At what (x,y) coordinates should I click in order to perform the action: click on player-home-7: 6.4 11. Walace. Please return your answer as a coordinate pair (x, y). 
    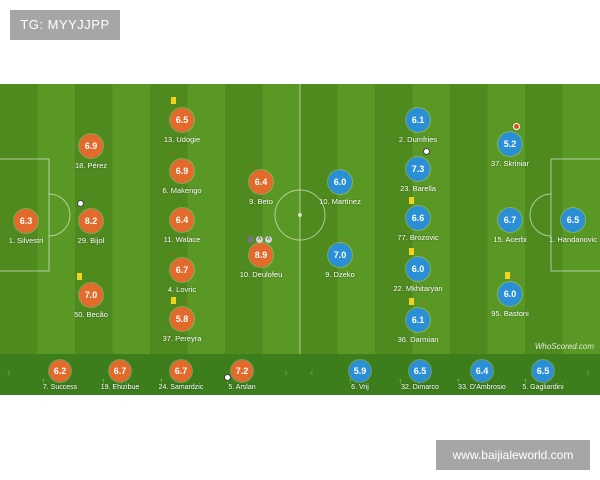
    Looking at the image, I should click on (182, 226).